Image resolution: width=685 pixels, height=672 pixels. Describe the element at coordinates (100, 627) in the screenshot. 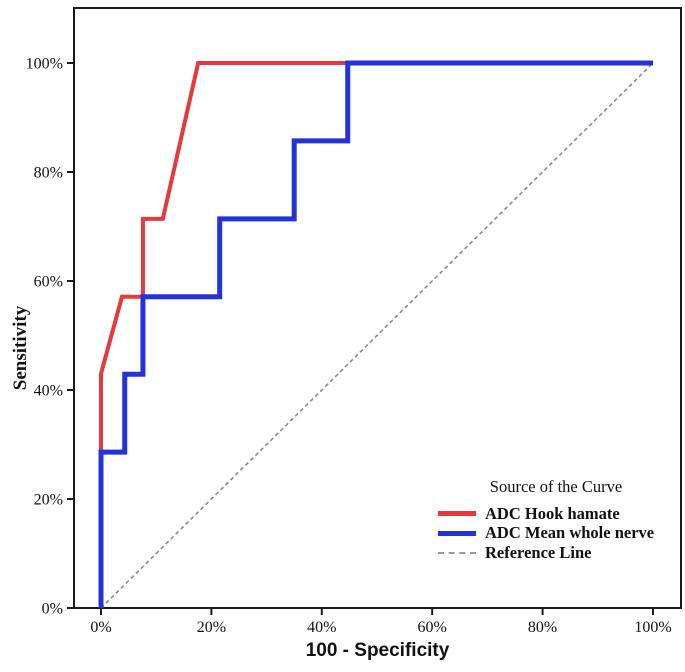

I see `x-tick-label: 0%` at that location.